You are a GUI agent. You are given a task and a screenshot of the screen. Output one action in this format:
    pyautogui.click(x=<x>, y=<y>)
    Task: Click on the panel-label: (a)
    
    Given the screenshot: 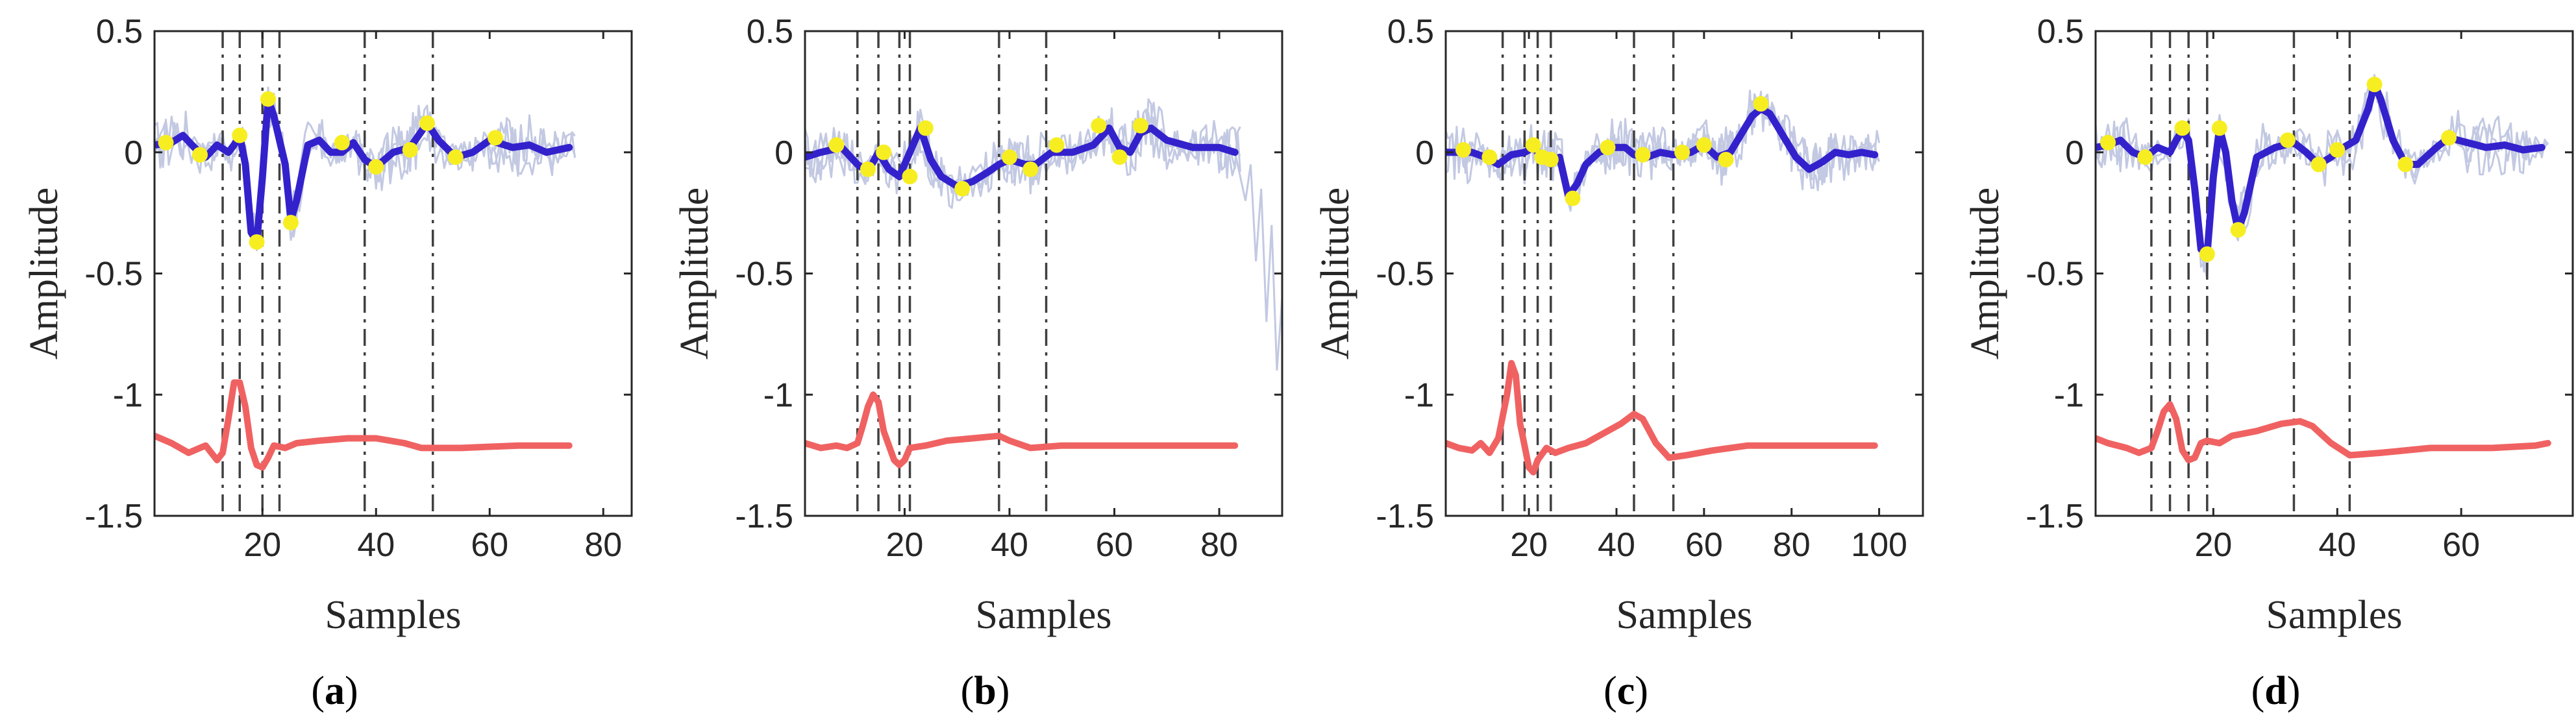 What is the action you would take?
    pyautogui.click(x=334, y=691)
    